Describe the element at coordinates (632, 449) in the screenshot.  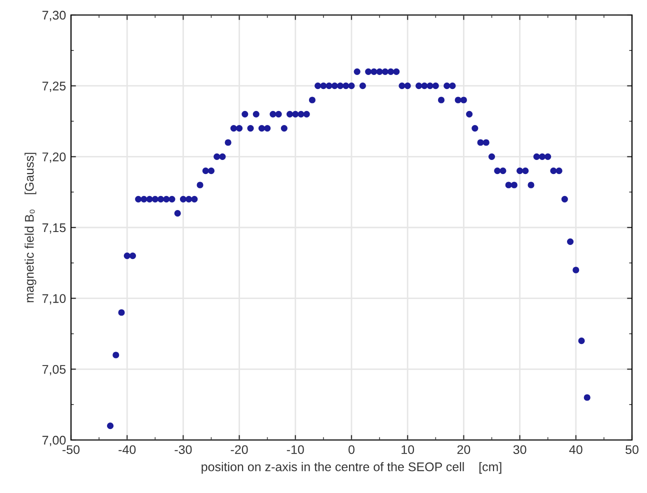
I see `x-tick-label: 50` at that location.